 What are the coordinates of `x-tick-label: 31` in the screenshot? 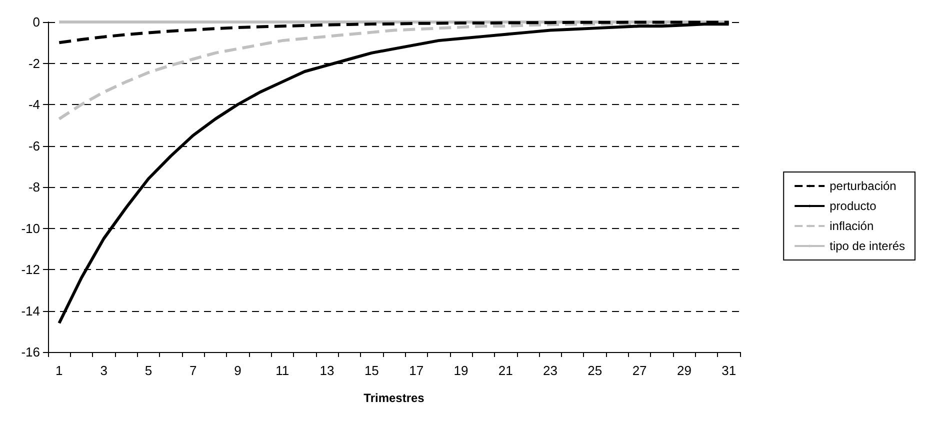 It's located at (729, 370).